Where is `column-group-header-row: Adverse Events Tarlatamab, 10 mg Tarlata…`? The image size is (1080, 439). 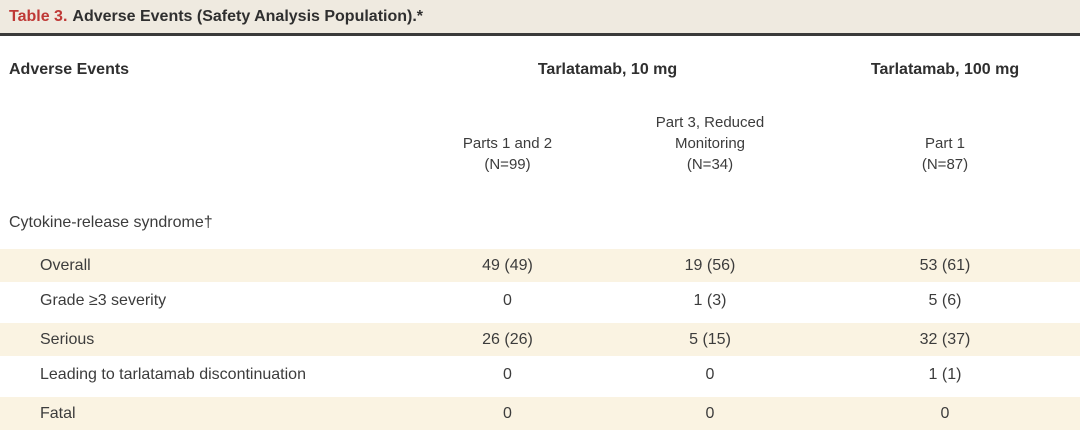
column-group-header-row: Adverse Events Tarlatamab, 10 mg Tarlata… is located at coordinates (540, 70).